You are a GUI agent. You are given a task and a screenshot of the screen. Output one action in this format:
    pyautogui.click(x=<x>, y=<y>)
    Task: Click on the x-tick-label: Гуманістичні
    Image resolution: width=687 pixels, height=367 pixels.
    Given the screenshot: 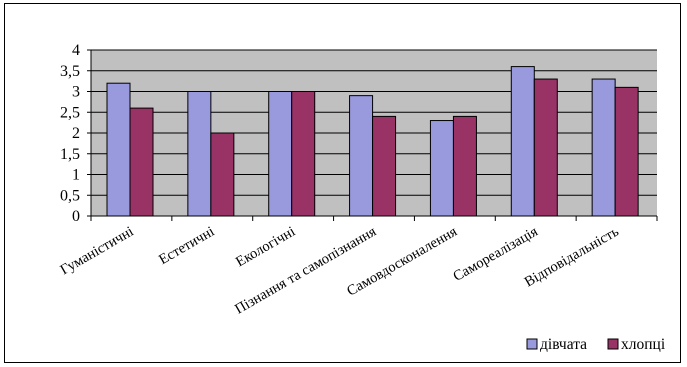 What is the action you would take?
    pyautogui.click(x=97, y=251)
    